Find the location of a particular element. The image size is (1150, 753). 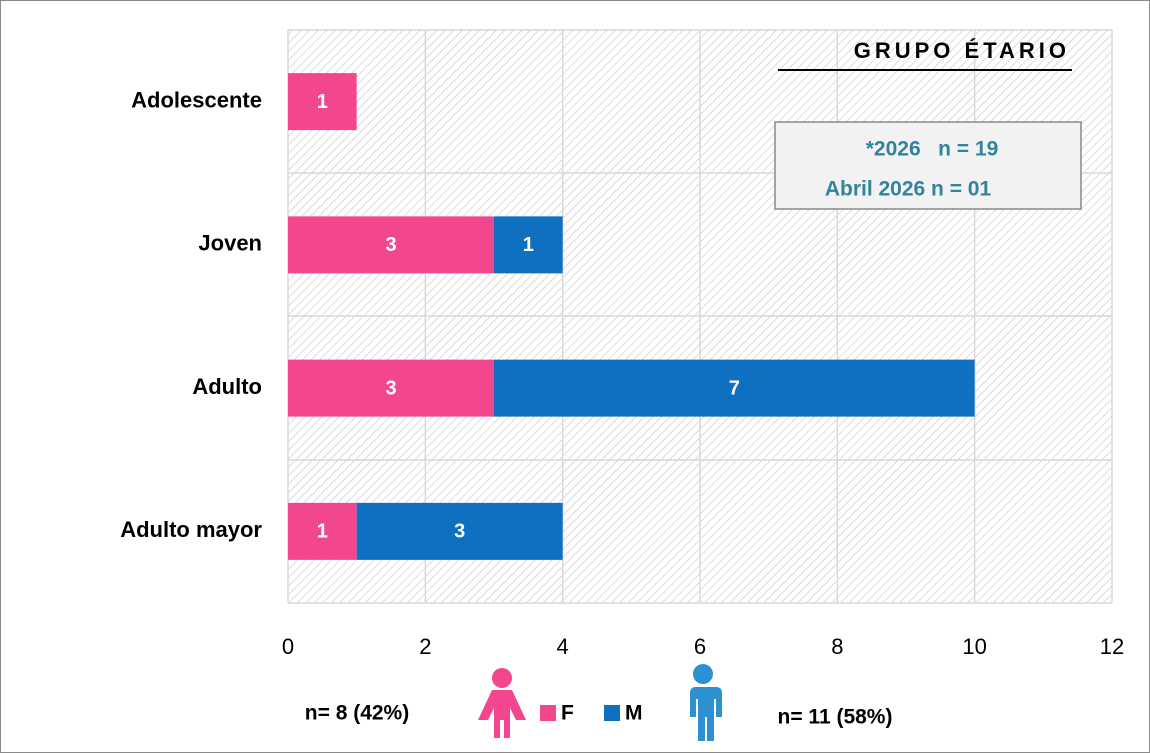

note-box is located at coordinates (928, 165).